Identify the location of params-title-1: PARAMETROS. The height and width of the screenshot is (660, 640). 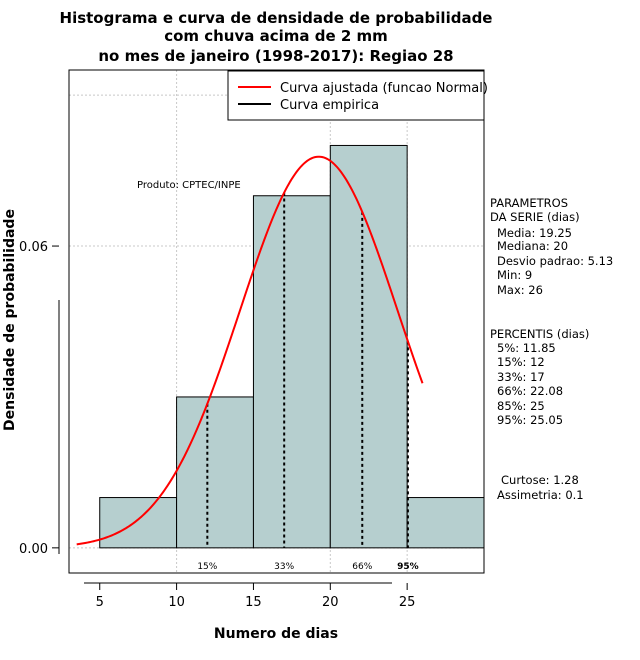
(529, 203).